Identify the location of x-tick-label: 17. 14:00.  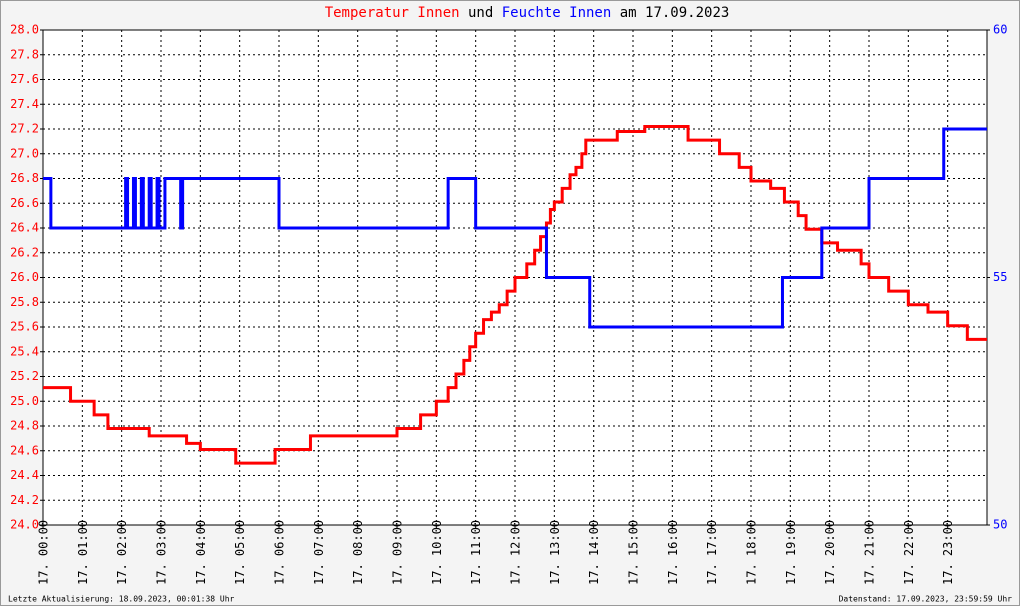
(594, 552).